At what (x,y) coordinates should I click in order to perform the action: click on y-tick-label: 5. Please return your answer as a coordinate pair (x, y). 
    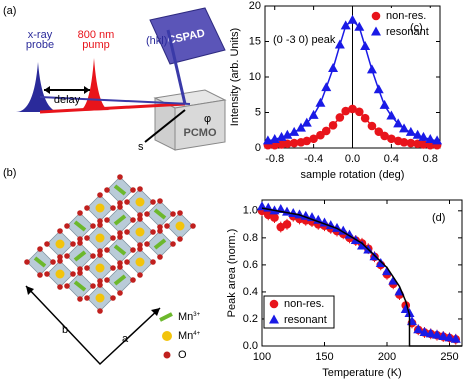
    Looking at the image, I should click on (258, 112).